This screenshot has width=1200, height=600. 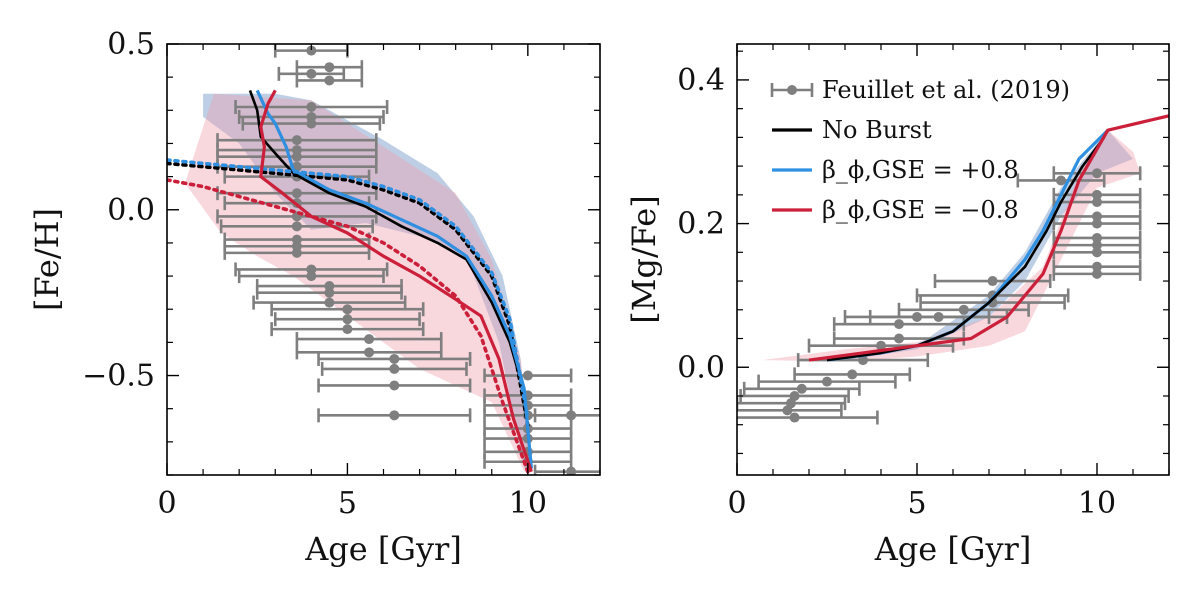 I want to click on legend-entry: Feuillet et al. (2019), so click(x=920, y=90).